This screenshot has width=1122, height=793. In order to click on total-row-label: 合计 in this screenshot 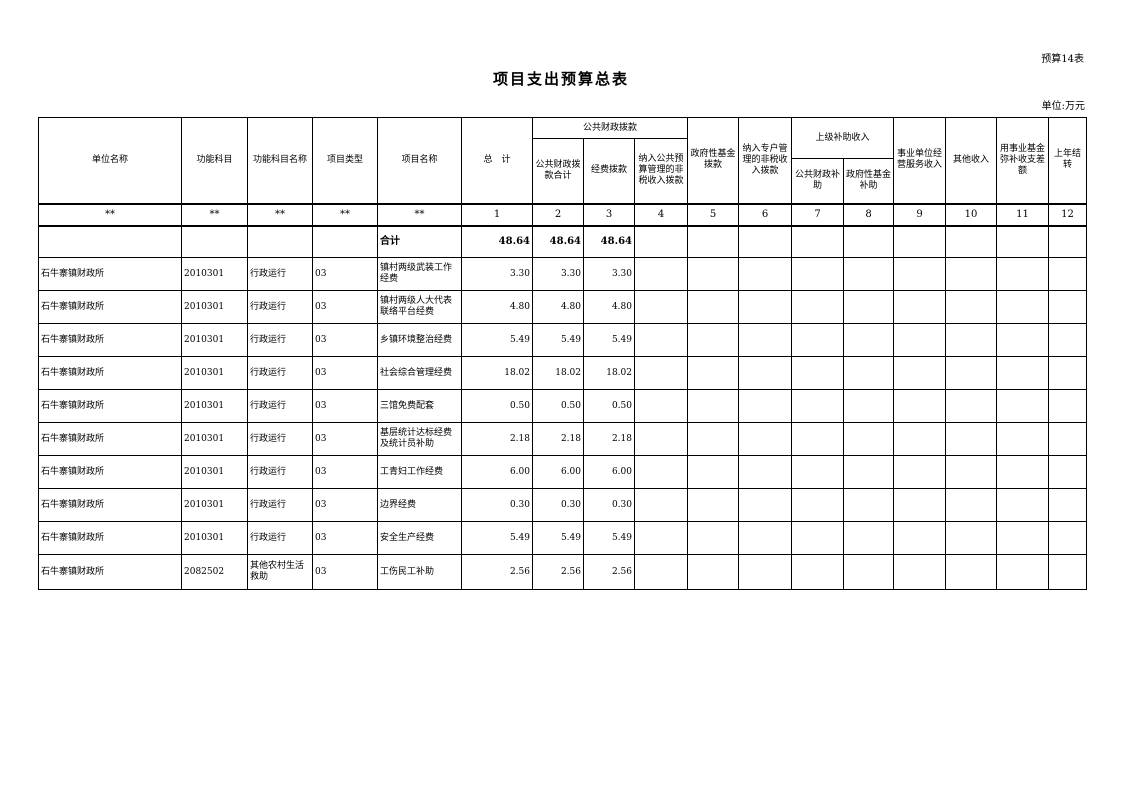, I will do `click(419, 241)`.